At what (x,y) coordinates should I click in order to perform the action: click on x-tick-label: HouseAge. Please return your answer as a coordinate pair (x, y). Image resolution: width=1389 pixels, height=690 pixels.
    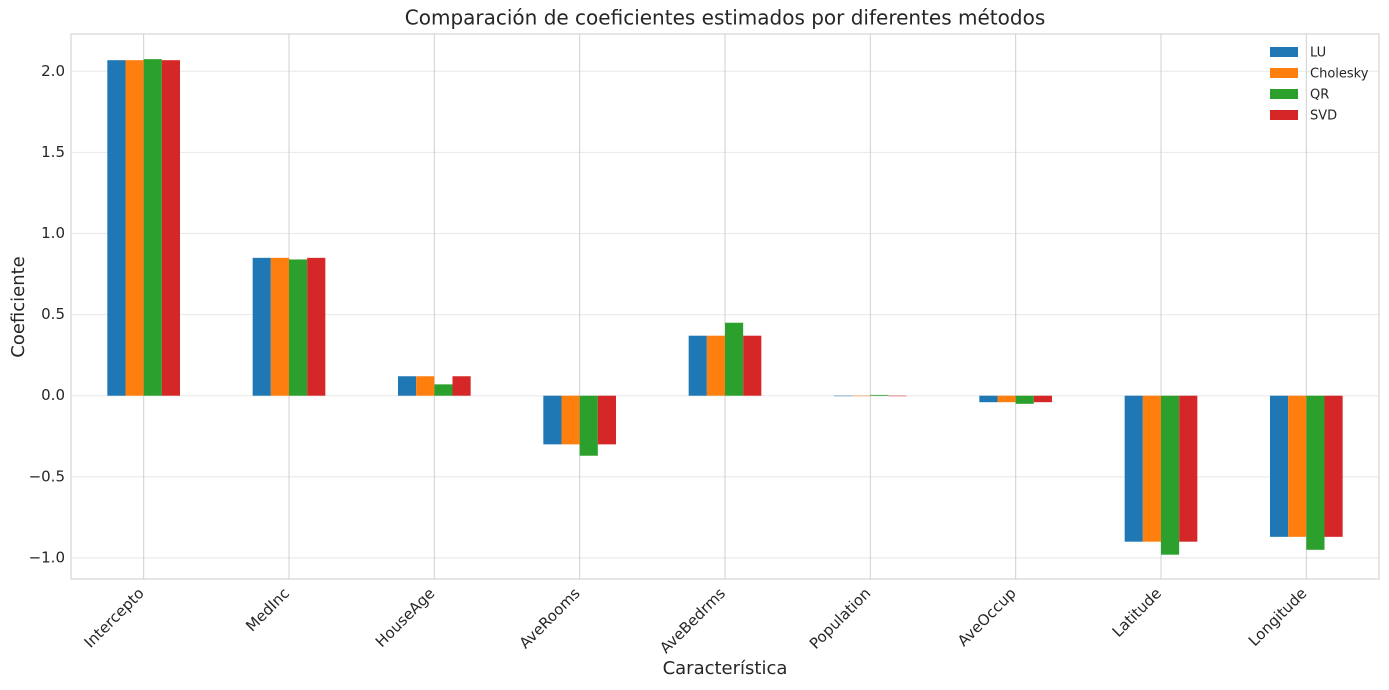
    Looking at the image, I should click on (405, 617).